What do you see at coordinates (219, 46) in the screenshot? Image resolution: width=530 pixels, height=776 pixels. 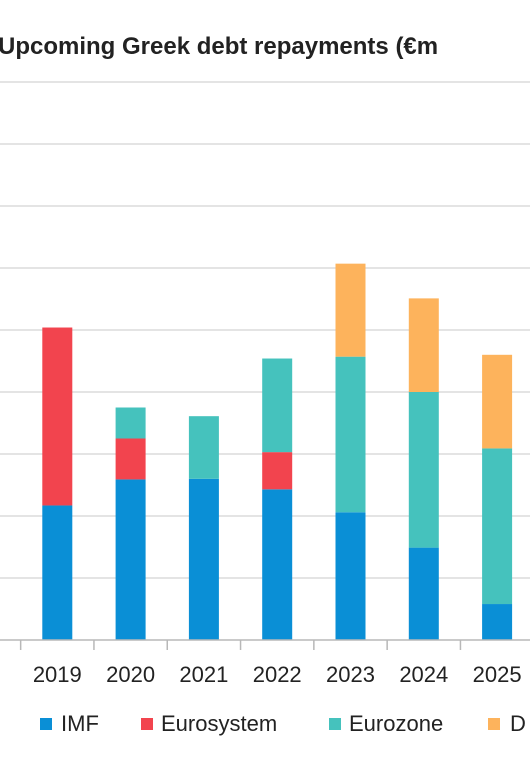 I see `chart-title: Upcoming Greek debt repayments (€m` at bounding box center [219, 46].